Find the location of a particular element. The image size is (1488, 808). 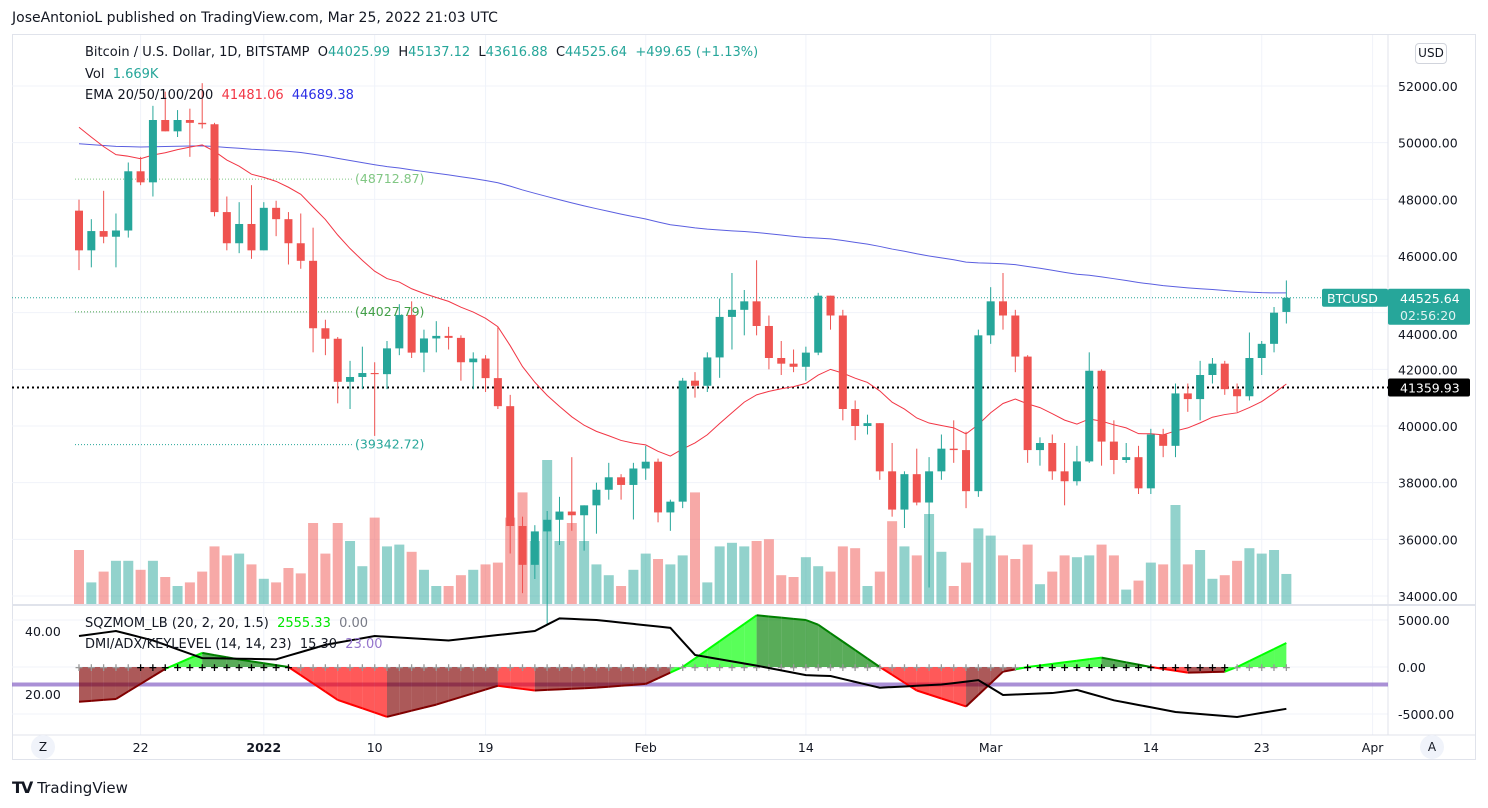

symbol-tag-label: BTCUSD is located at coordinates (1352, 298).